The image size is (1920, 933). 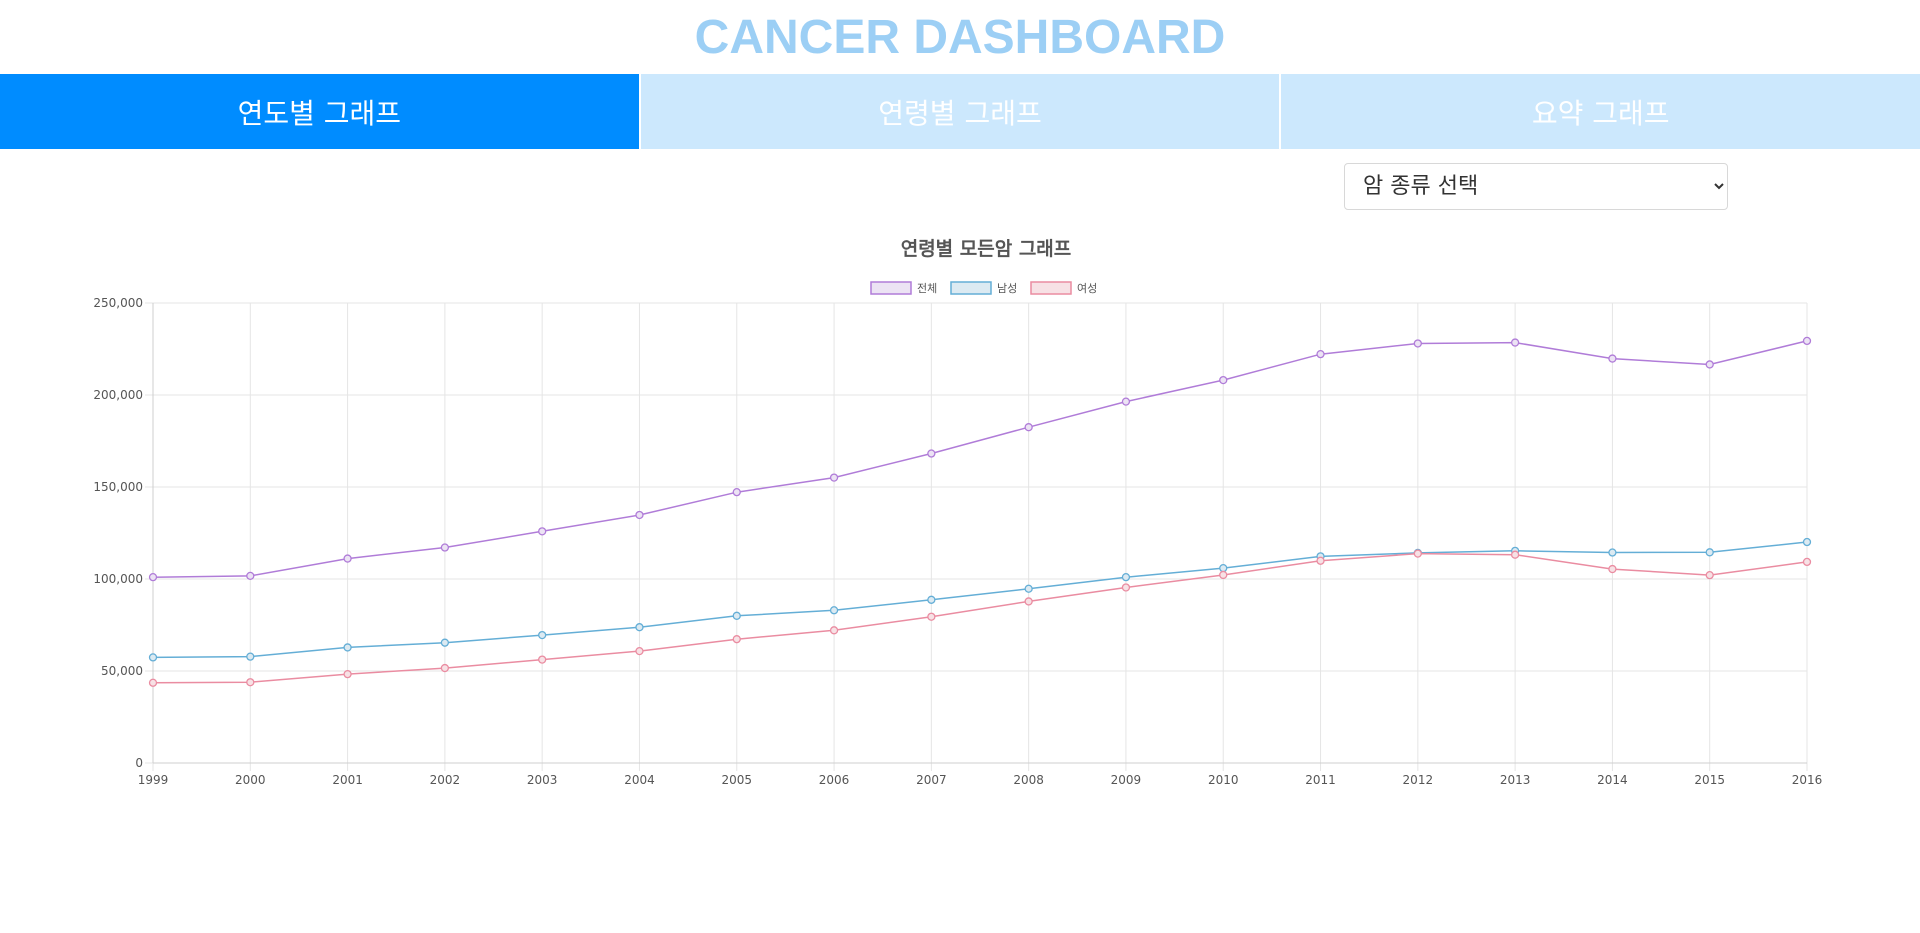 I want to click on tab-label: 연도별 그래프, so click(x=319, y=113).